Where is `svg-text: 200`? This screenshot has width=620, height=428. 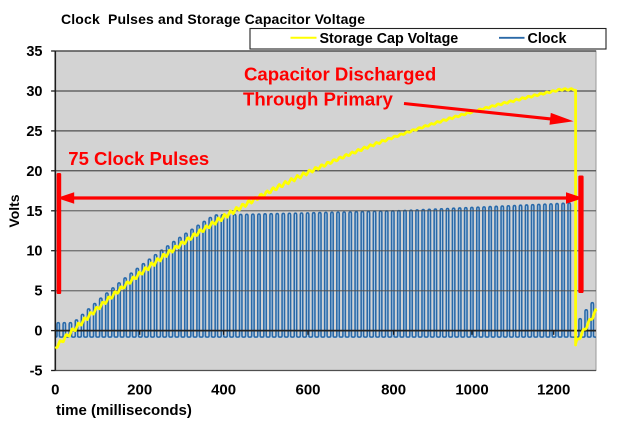 svg-text: 200 is located at coordinates (139, 389).